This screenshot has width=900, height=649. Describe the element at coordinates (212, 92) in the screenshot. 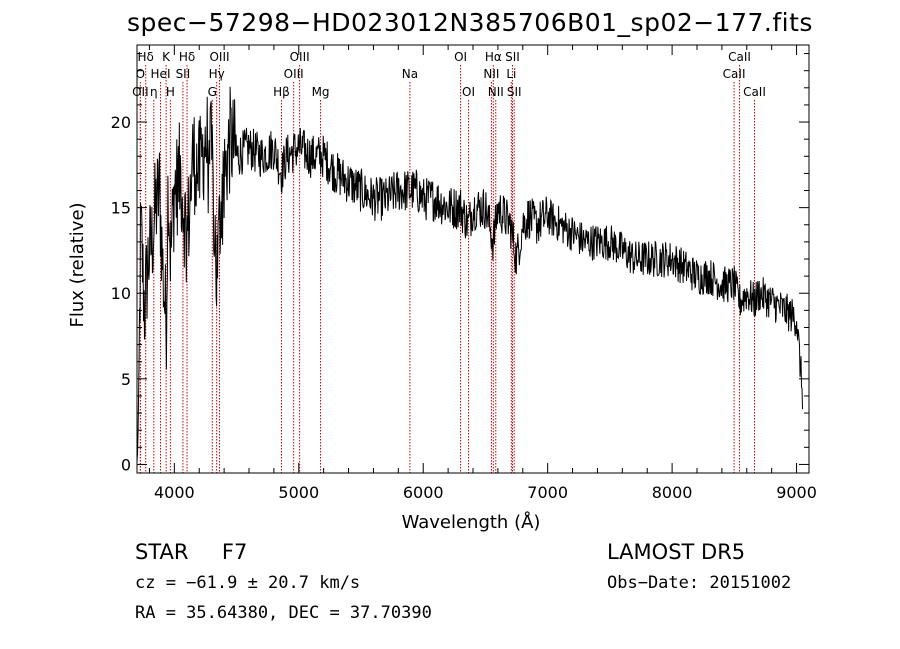

I see `line-marker-label: G` at that location.